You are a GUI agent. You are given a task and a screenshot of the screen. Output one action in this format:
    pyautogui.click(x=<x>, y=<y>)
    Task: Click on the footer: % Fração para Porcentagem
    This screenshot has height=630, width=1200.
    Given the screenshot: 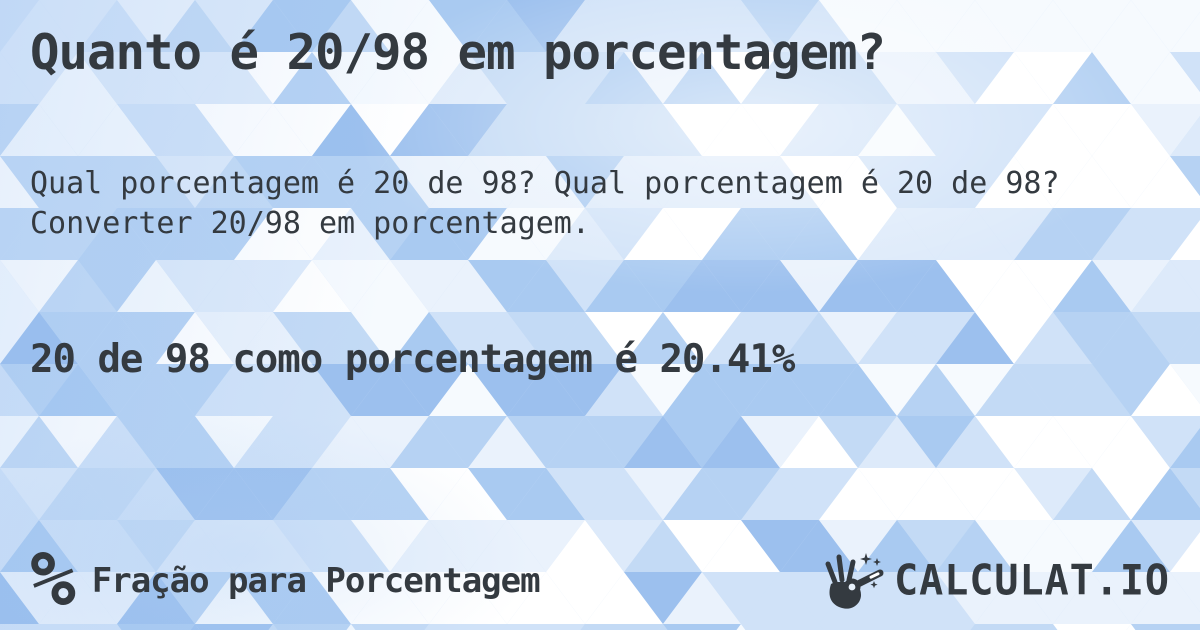 What is the action you would take?
    pyautogui.click(x=600, y=578)
    